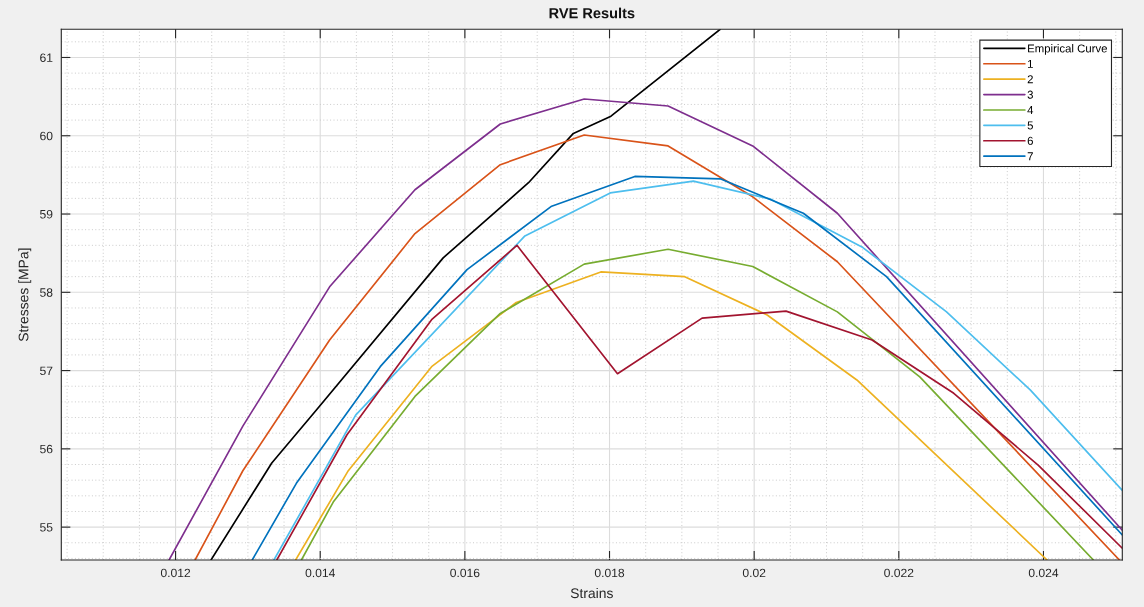  What do you see at coordinates (592, 13) in the screenshot?
I see `chart-title: RVE Results` at bounding box center [592, 13].